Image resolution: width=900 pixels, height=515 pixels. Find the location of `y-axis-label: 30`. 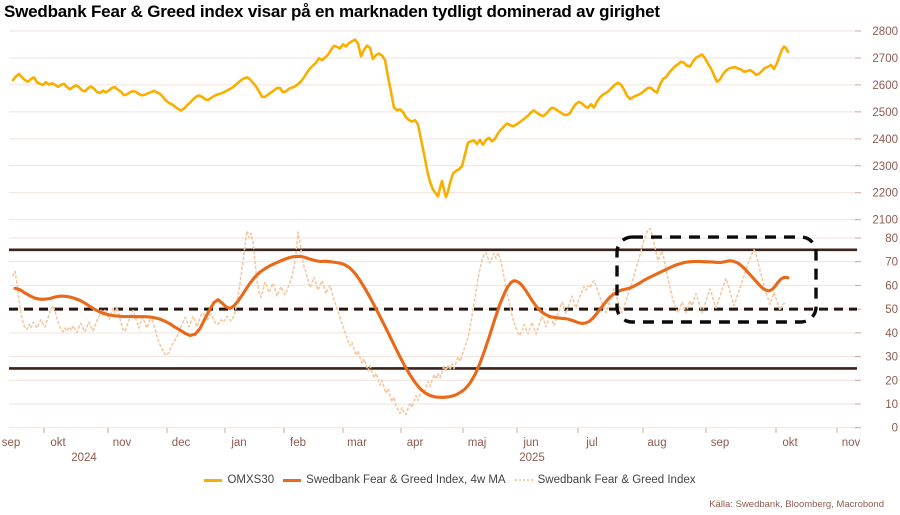

y-axis-label: 30 is located at coordinates (891, 358).